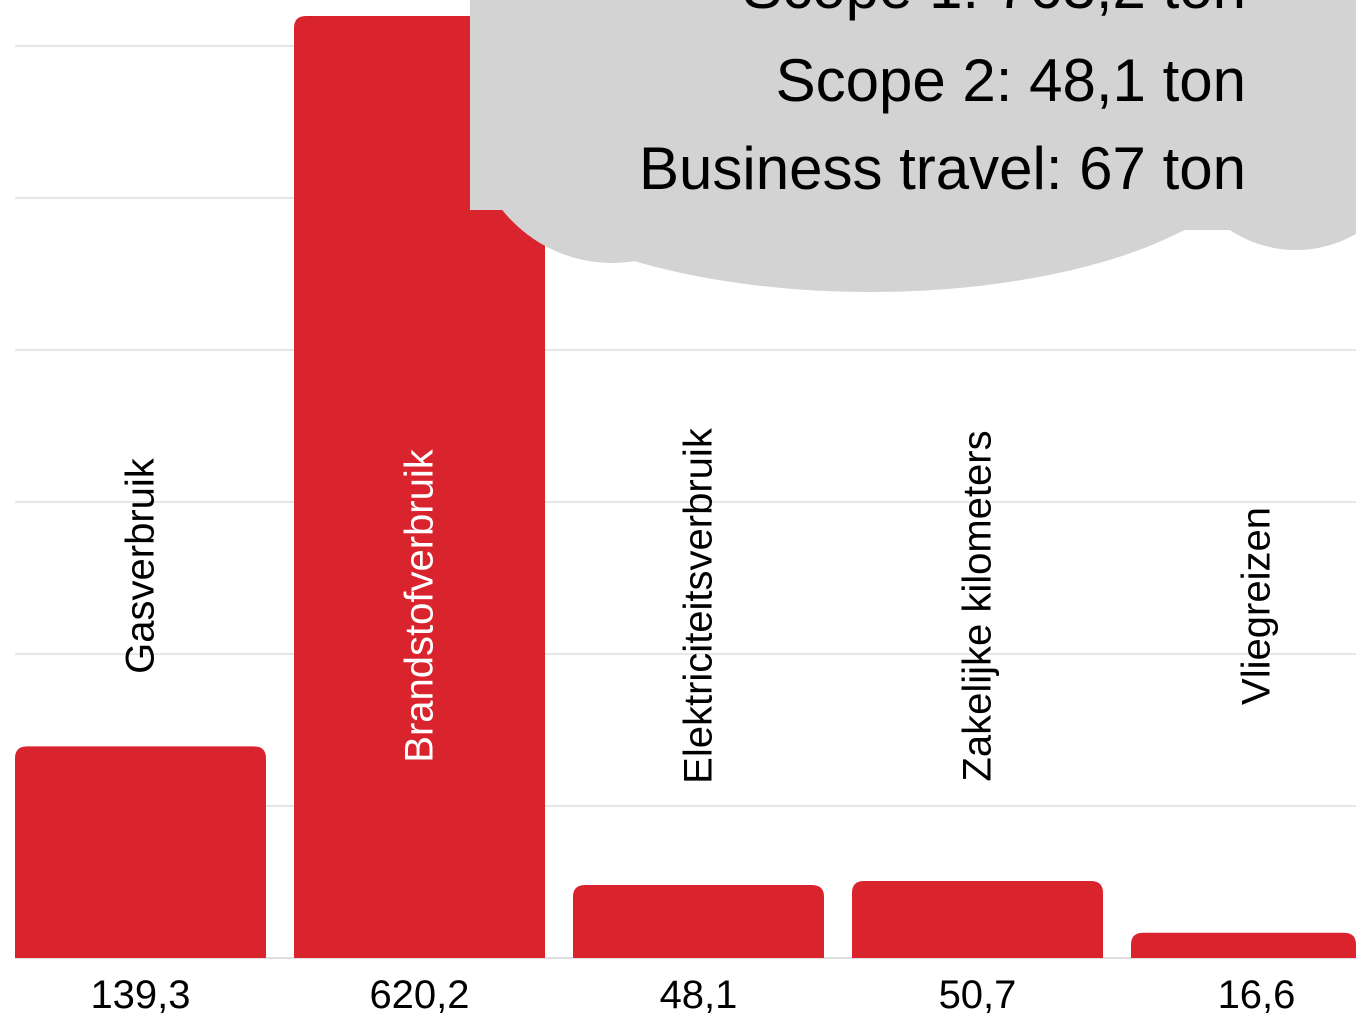 This screenshot has width=1356, height=1014. I want to click on scope-2-text: Scope 2: 48,1 ton, so click(1011, 80).